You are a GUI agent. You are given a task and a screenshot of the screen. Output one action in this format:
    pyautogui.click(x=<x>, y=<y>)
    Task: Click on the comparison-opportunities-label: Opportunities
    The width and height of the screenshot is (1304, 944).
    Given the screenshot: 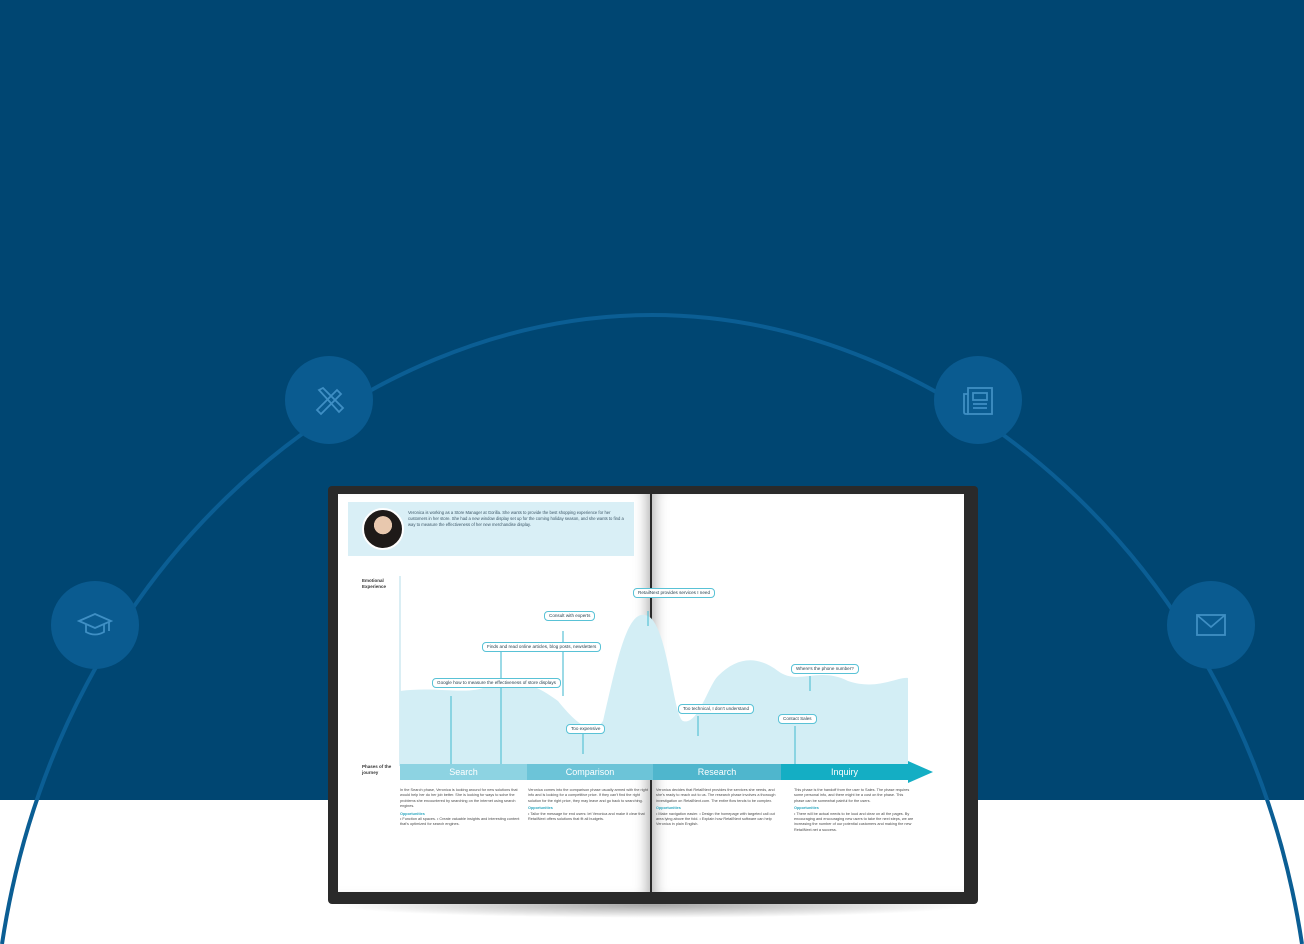 What is the action you would take?
    pyautogui.click(x=540, y=808)
    